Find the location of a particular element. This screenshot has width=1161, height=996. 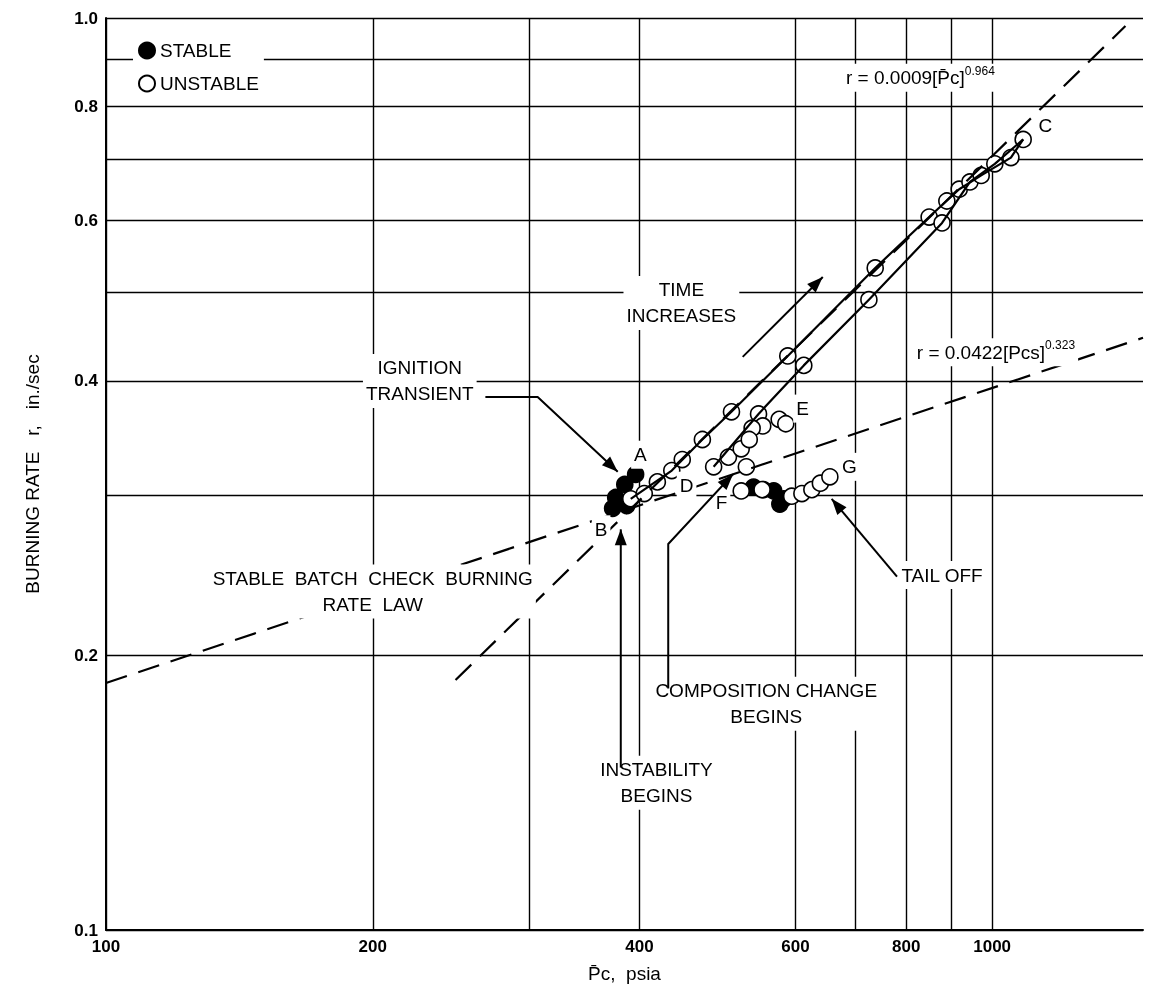

y-tick-label: 0.1 is located at coordinates (86, 930).